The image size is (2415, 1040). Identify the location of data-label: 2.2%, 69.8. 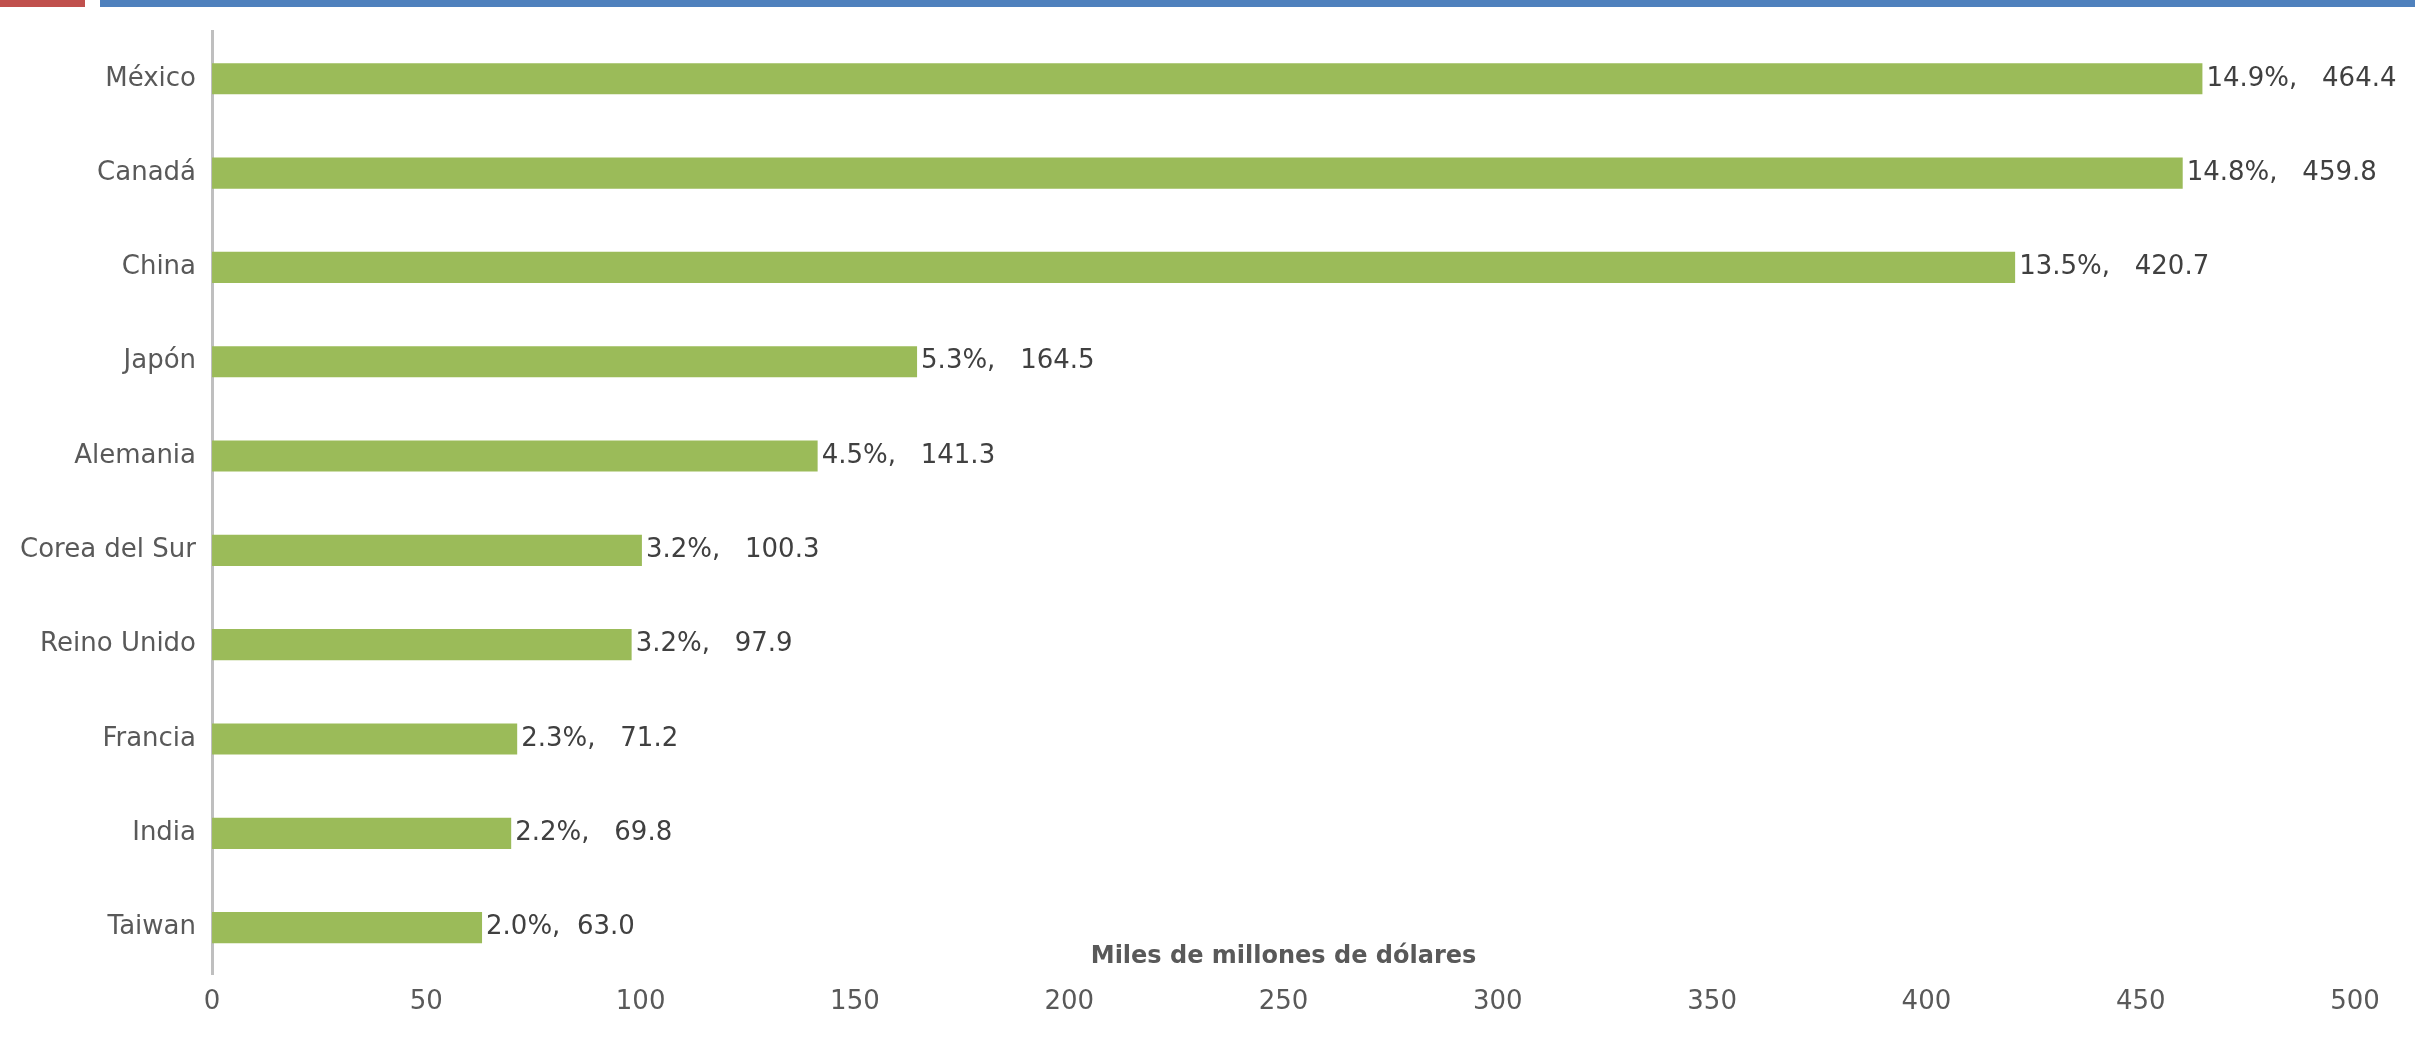
(594, 831).